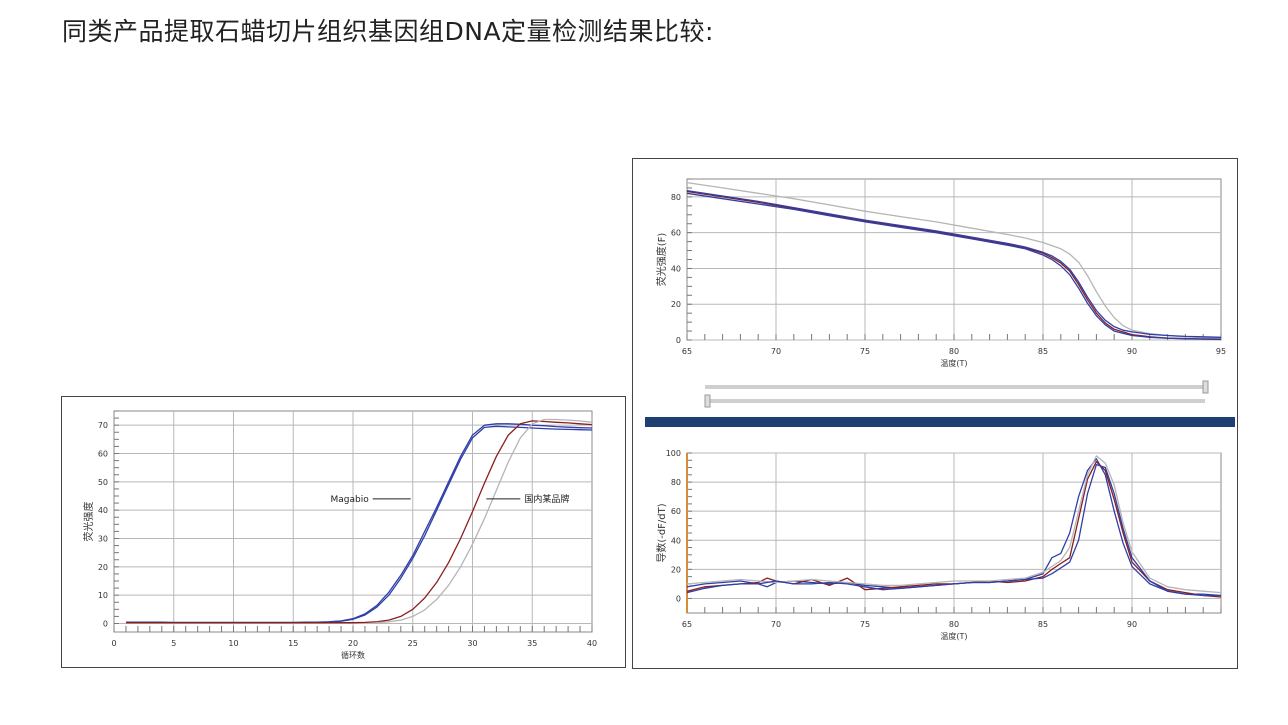  I want to click on x-tick-label: 35, so click(532, 643).